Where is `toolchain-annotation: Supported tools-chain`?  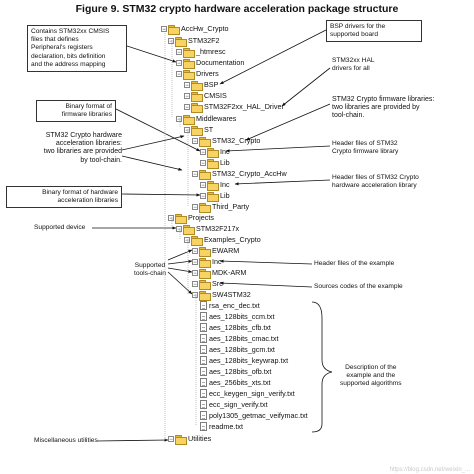 toolchain-annotation: Supported tools-chain is located at coordinates (150, 270).